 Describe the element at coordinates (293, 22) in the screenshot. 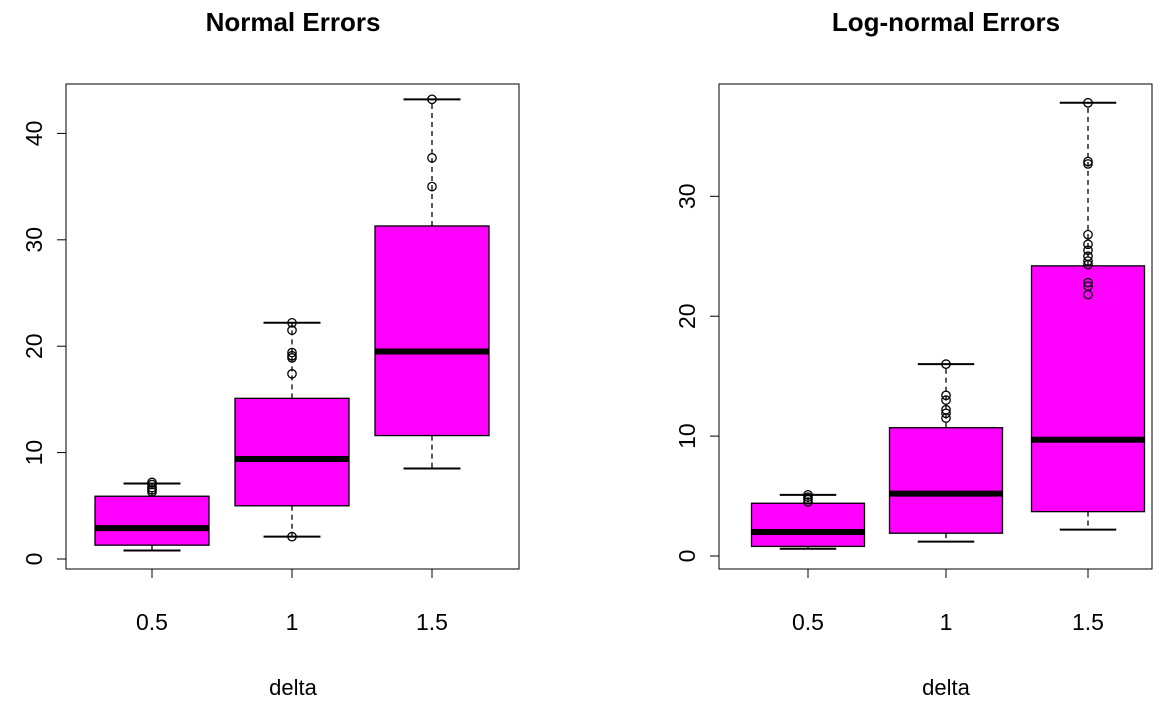

I see `chart-title: Normal Errors` at that location.